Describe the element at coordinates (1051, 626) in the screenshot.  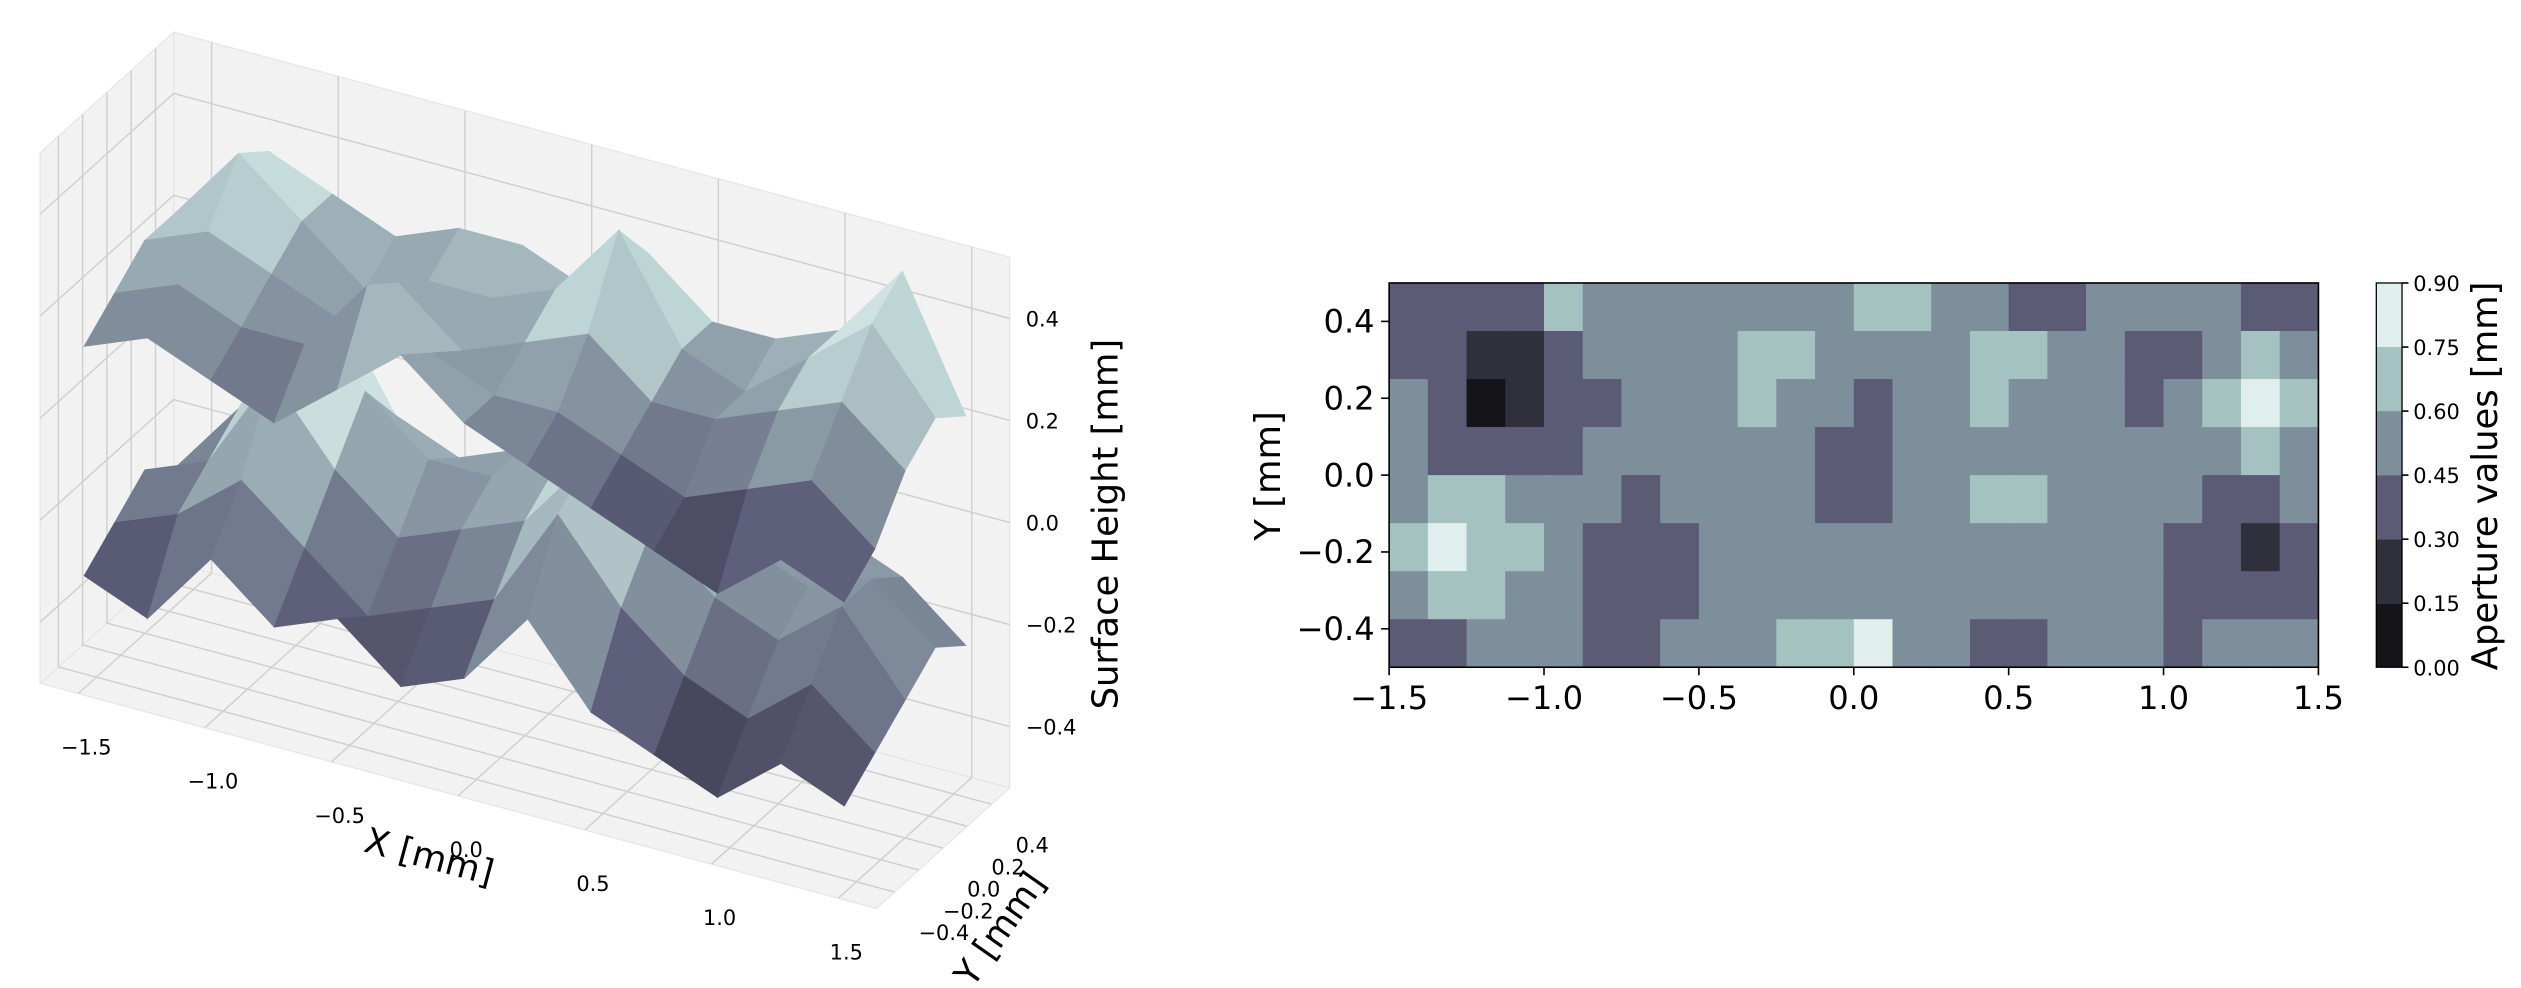
I see `z-tick-label: −0.2` at that location.